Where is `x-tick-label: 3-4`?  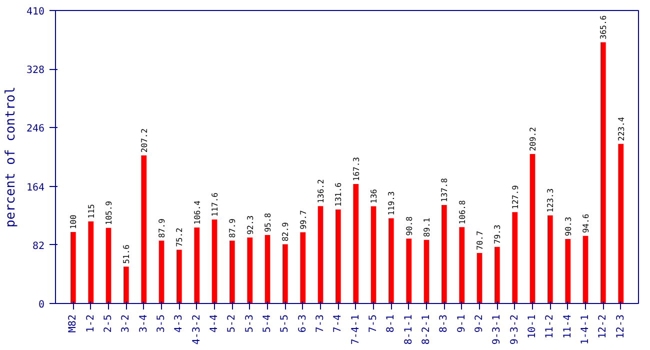
x-tick-label: 3-4 is located at coordinates (144, 323).